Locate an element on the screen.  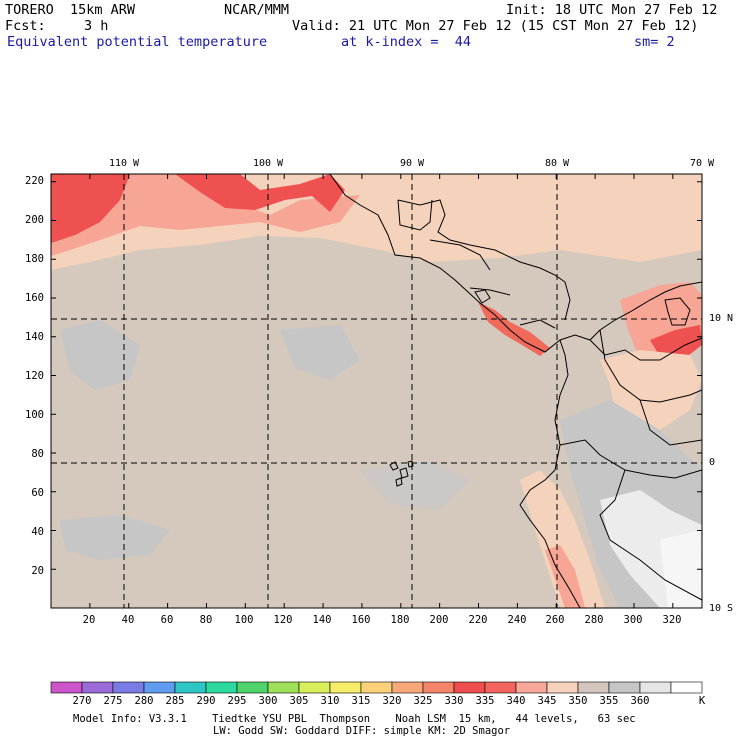
lon-label-70w: 70 W is located at coordinates (702, 163).